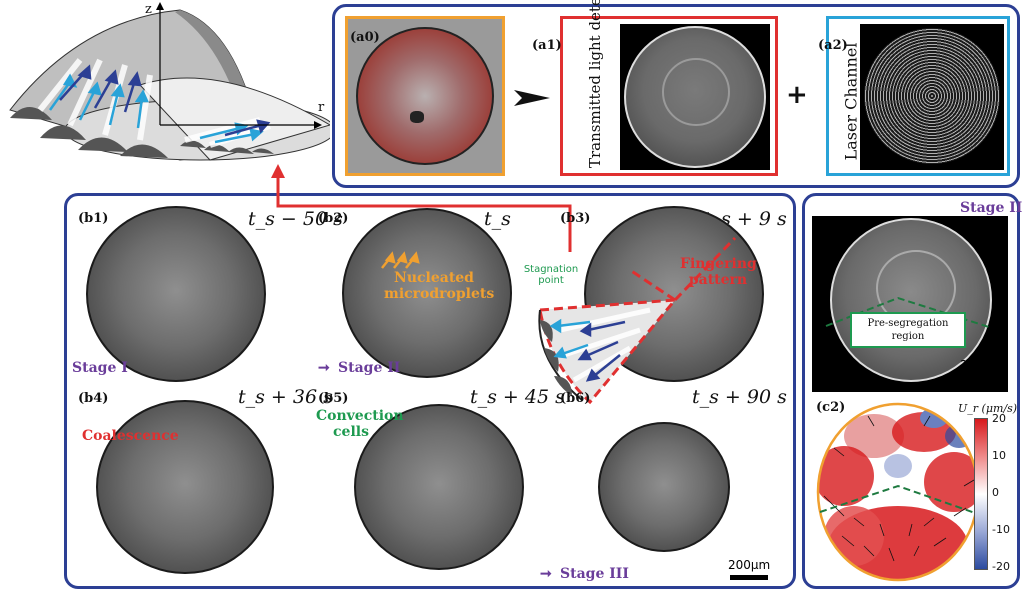  What do you see at coordinates (369, 368) in the screenshot?
I see `stage-2-label-b: Stage II` at bounding box center [369, 368].